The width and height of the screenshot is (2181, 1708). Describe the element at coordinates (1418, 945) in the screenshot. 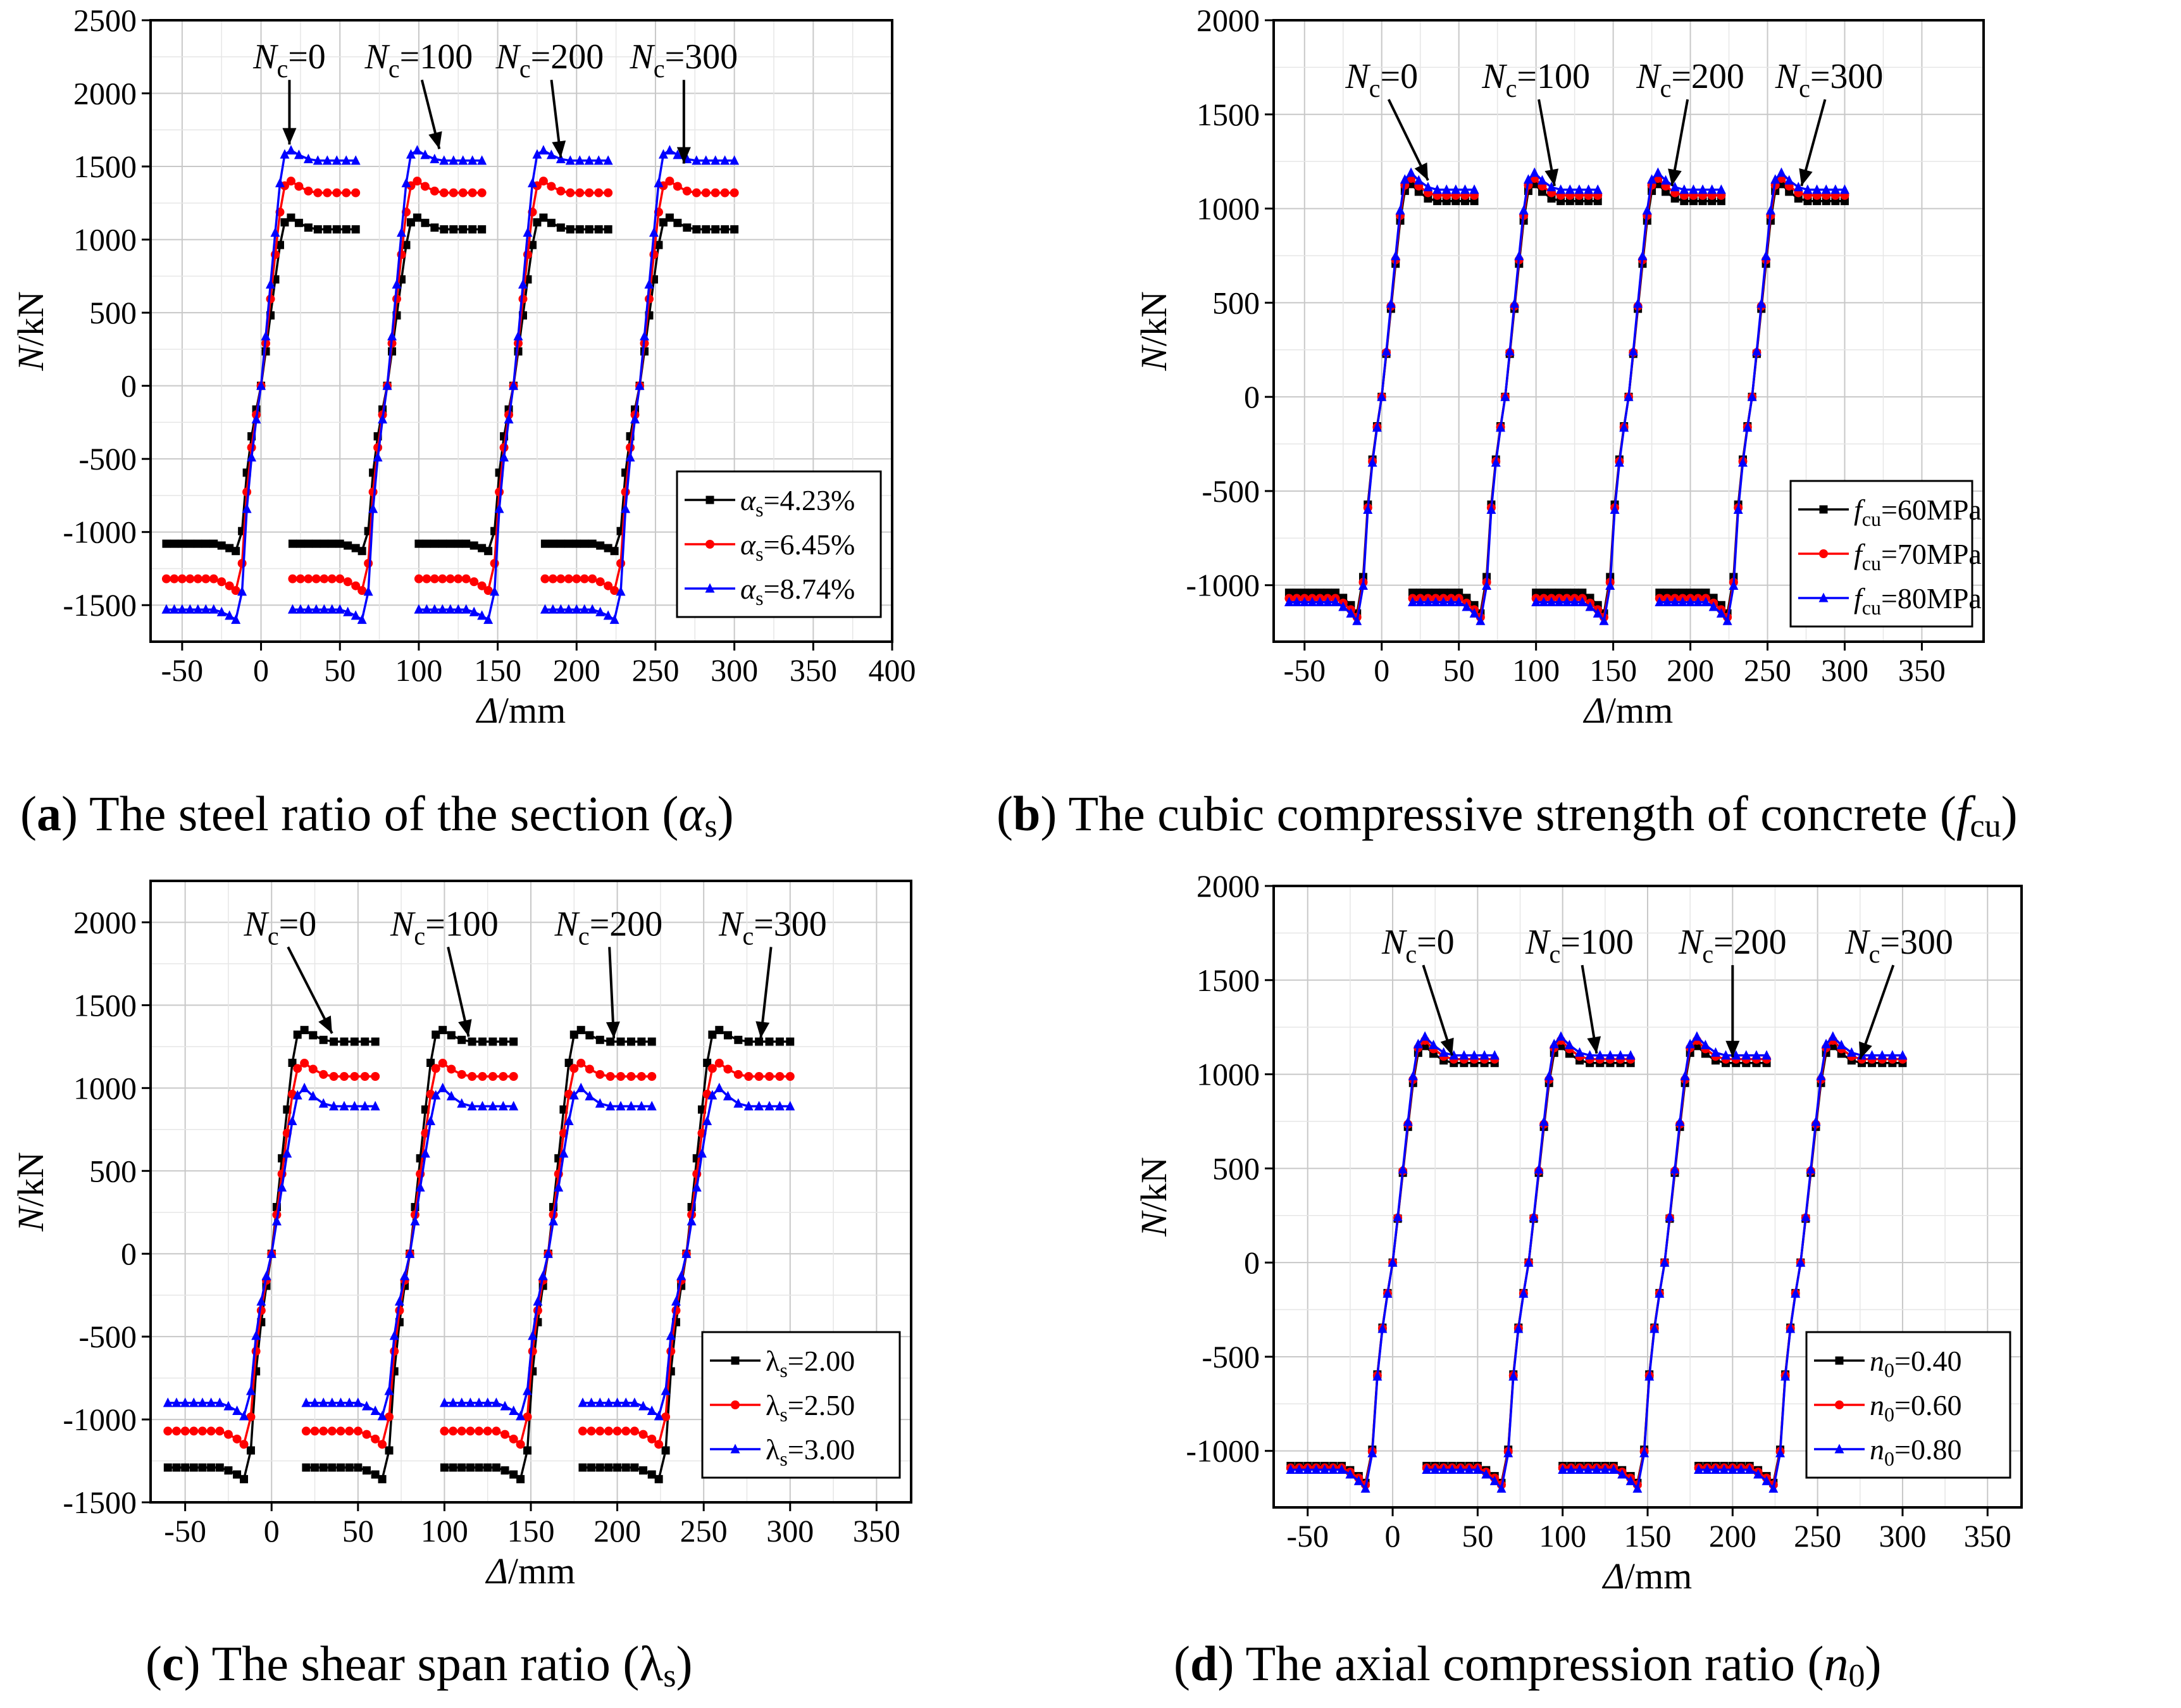

I see `annotation-label: Nc=0` at that location.